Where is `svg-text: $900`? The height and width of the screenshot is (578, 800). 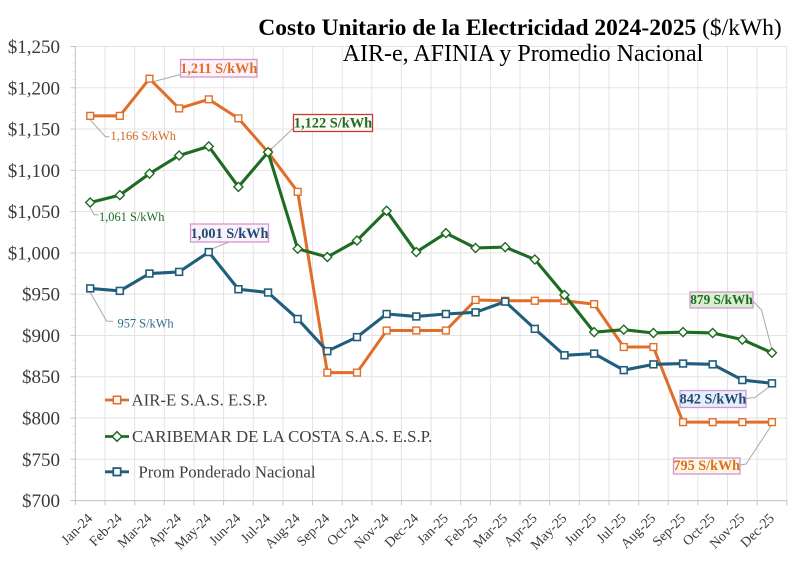 svg-text: $900 is located at coordinates (41, 336).